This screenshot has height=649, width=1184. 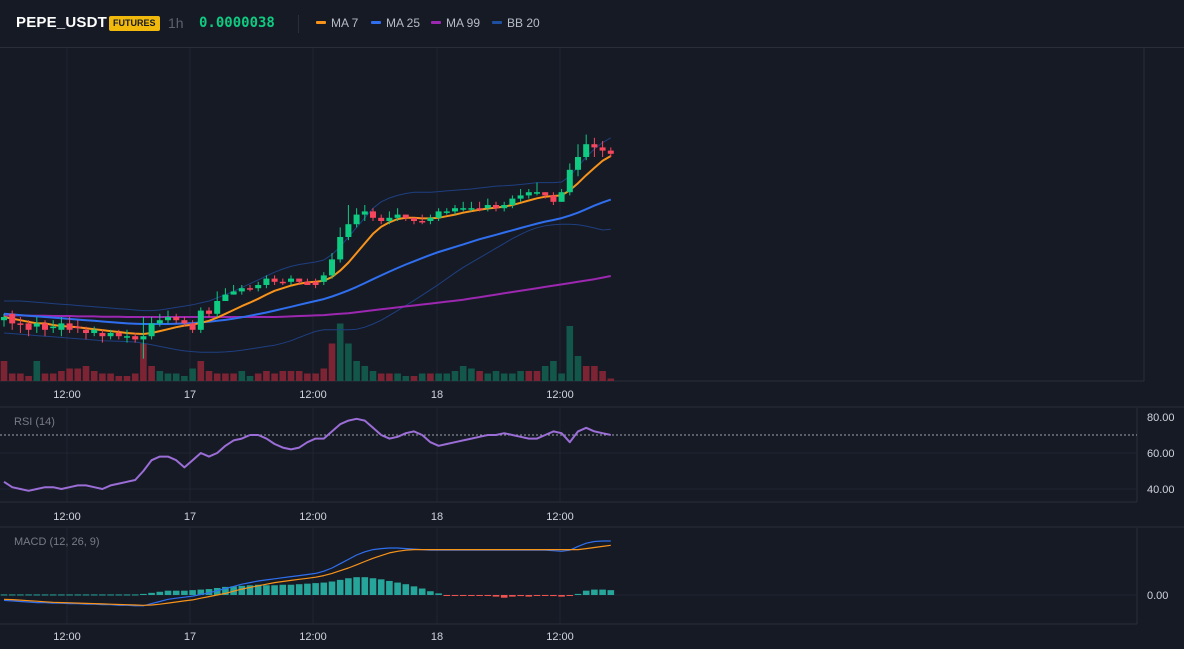 What do you see at coordinates (134, 23) in the screenshot?
I see `futures-badge: FUTURES` at bounding box center [134, 23].